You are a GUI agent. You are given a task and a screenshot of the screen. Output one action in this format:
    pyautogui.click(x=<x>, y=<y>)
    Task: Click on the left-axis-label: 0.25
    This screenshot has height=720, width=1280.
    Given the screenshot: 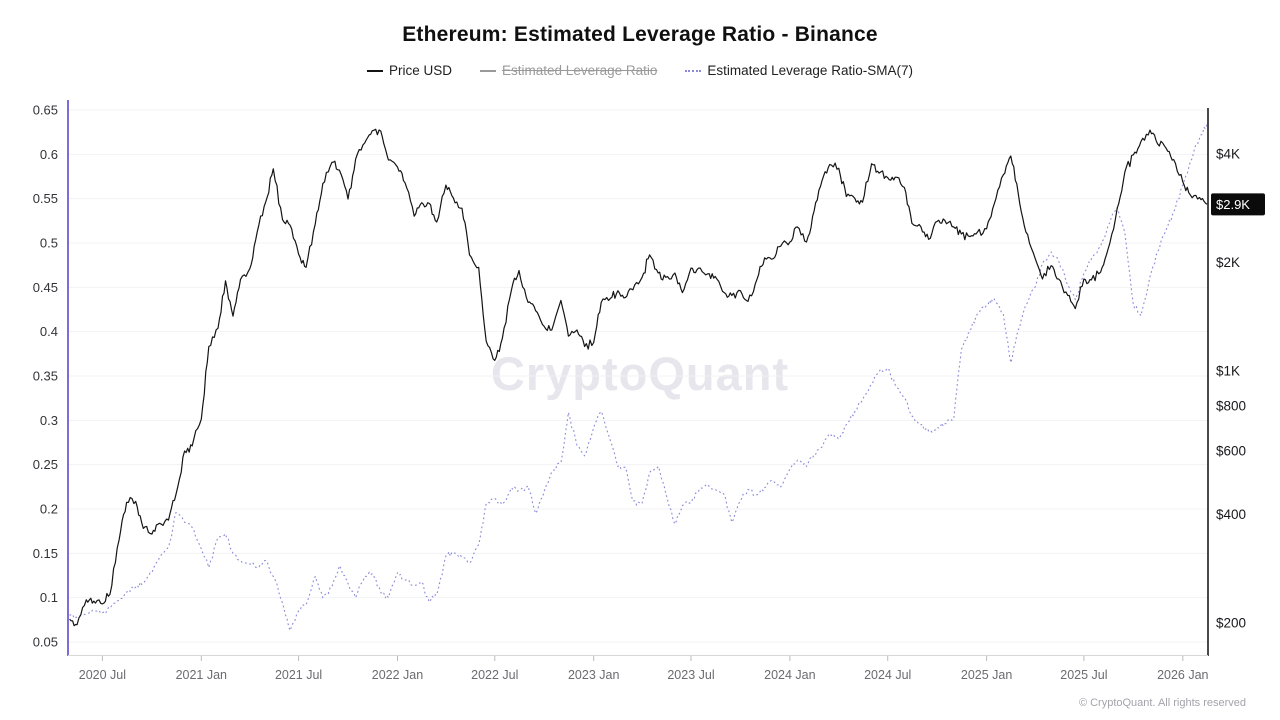 What is the action you would take?
    pyautogui.click(x=45, y=464)
    